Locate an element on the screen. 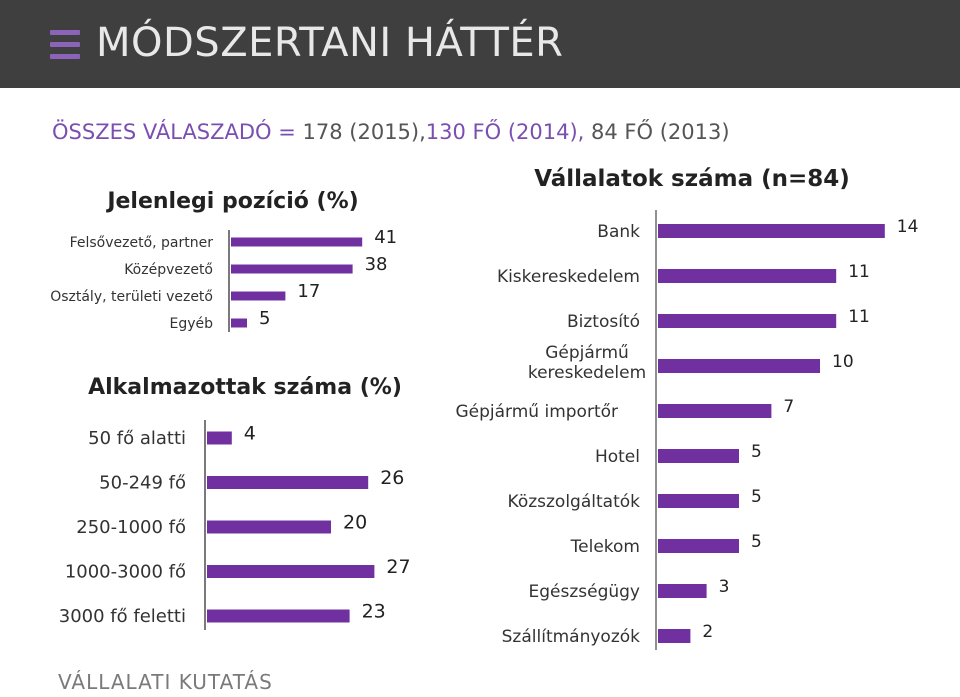 This screenshot has width=960, height=697. chart1-value-label: 41 is located at coordinates (385, 237).